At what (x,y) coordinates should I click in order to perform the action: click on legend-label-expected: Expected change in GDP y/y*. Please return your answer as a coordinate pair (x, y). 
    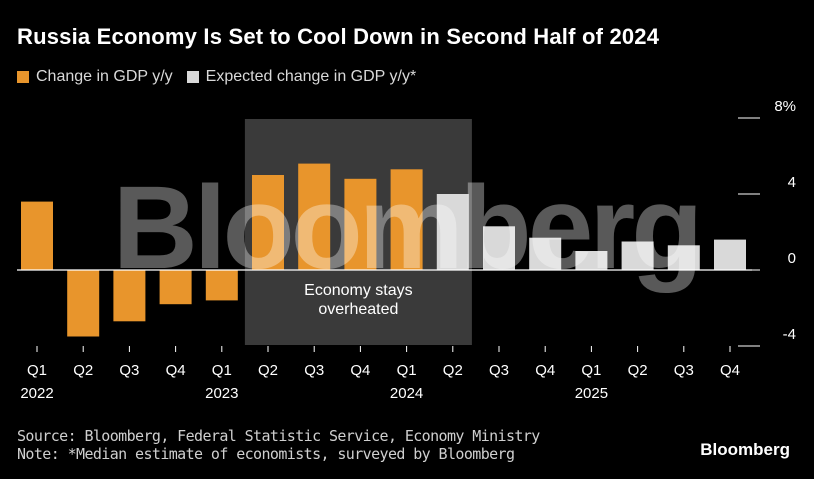
    Looking at the image, I should click on (311, 76).